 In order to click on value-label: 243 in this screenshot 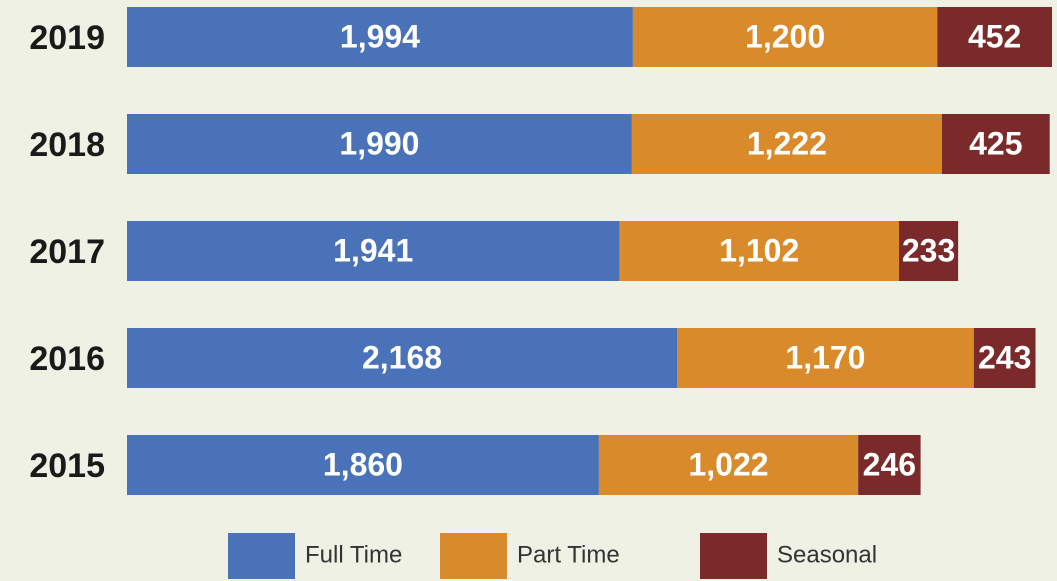, I will do `click(1004, 357)`.